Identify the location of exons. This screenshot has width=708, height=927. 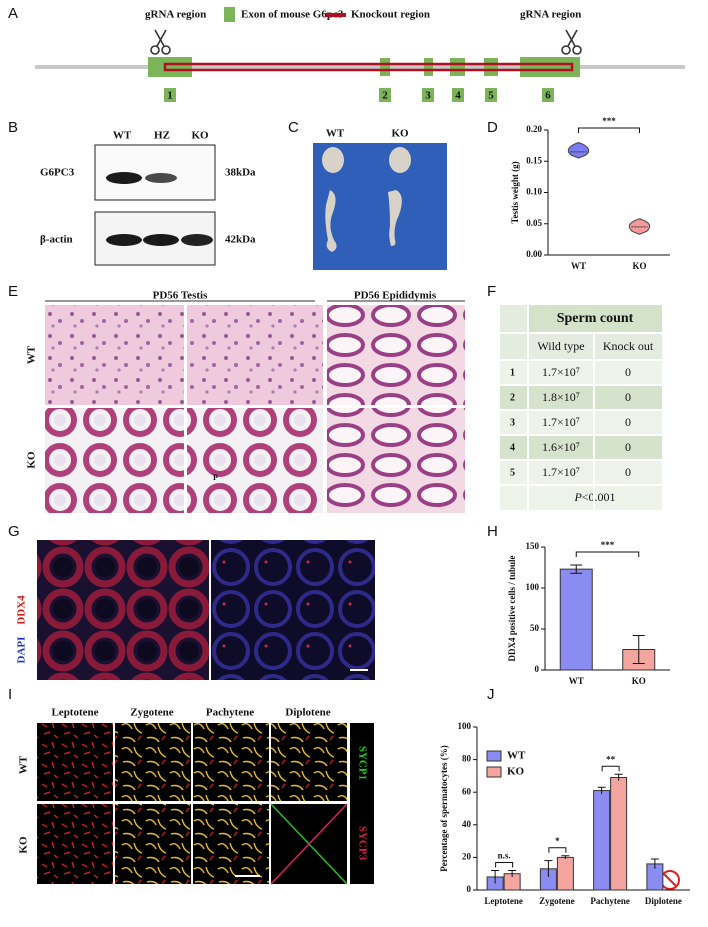
(364, 67).